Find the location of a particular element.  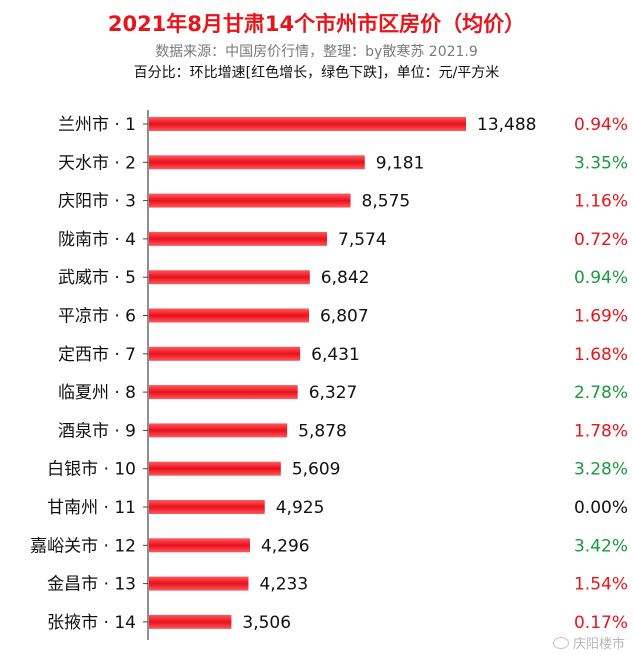

change-label: 3.42% is located at coordinates (601, 546).